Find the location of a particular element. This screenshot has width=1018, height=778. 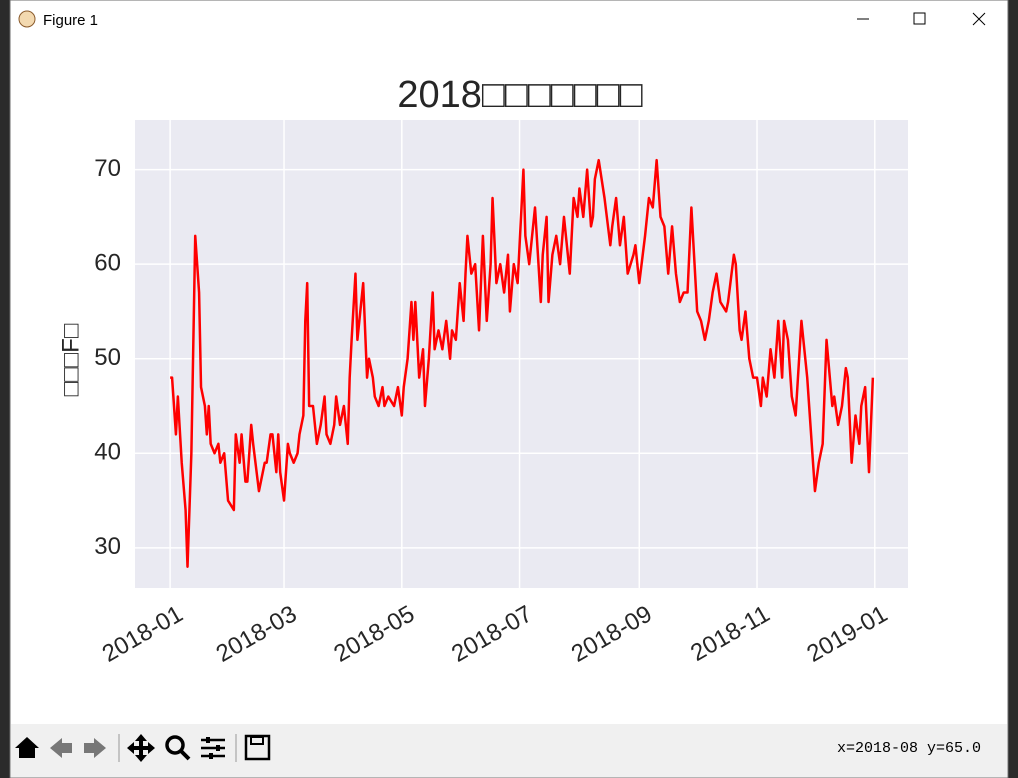

close-button is located at coordinates (979, 19).